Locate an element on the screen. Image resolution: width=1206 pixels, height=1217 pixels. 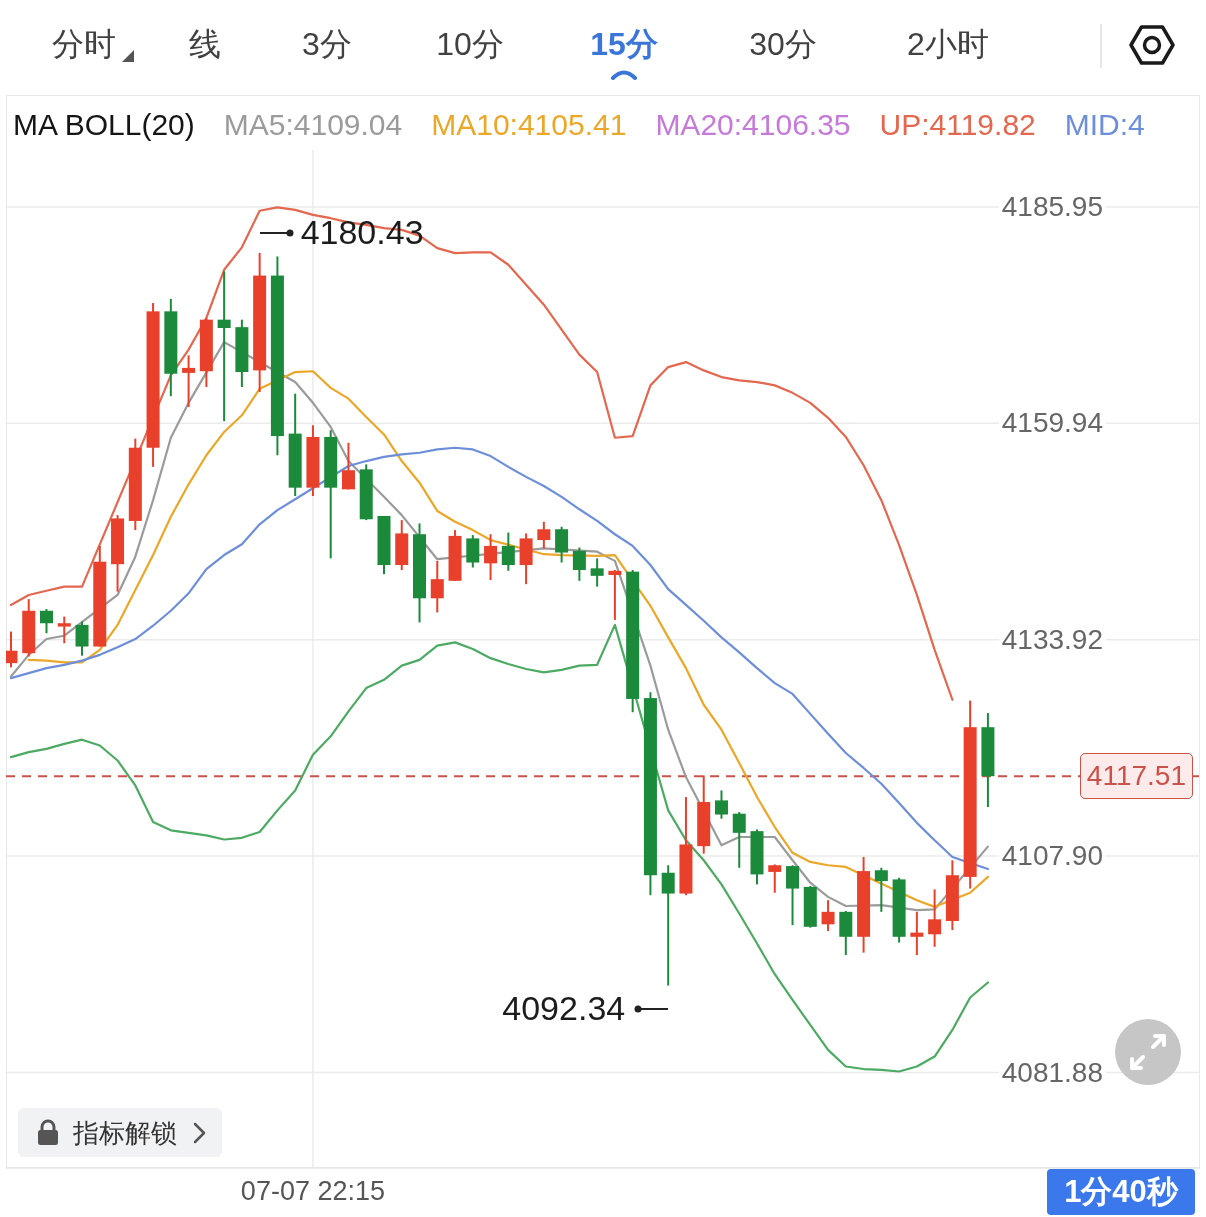
text: 分时 is located at coordinates (84, 44).